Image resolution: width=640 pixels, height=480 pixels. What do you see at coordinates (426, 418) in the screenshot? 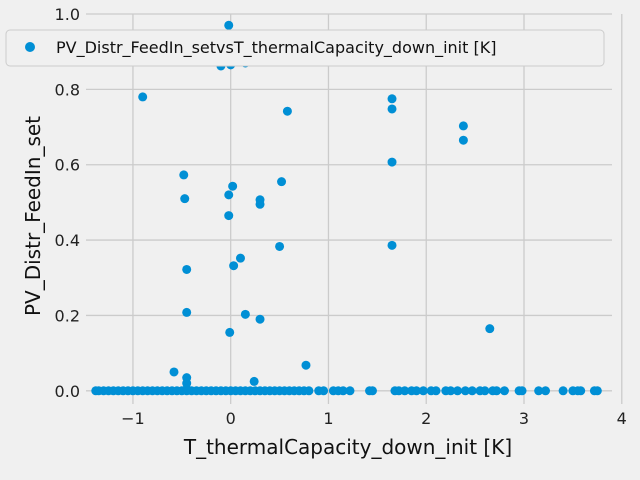
I see `x-tick-label: 2` at bounding box center [426, 418].